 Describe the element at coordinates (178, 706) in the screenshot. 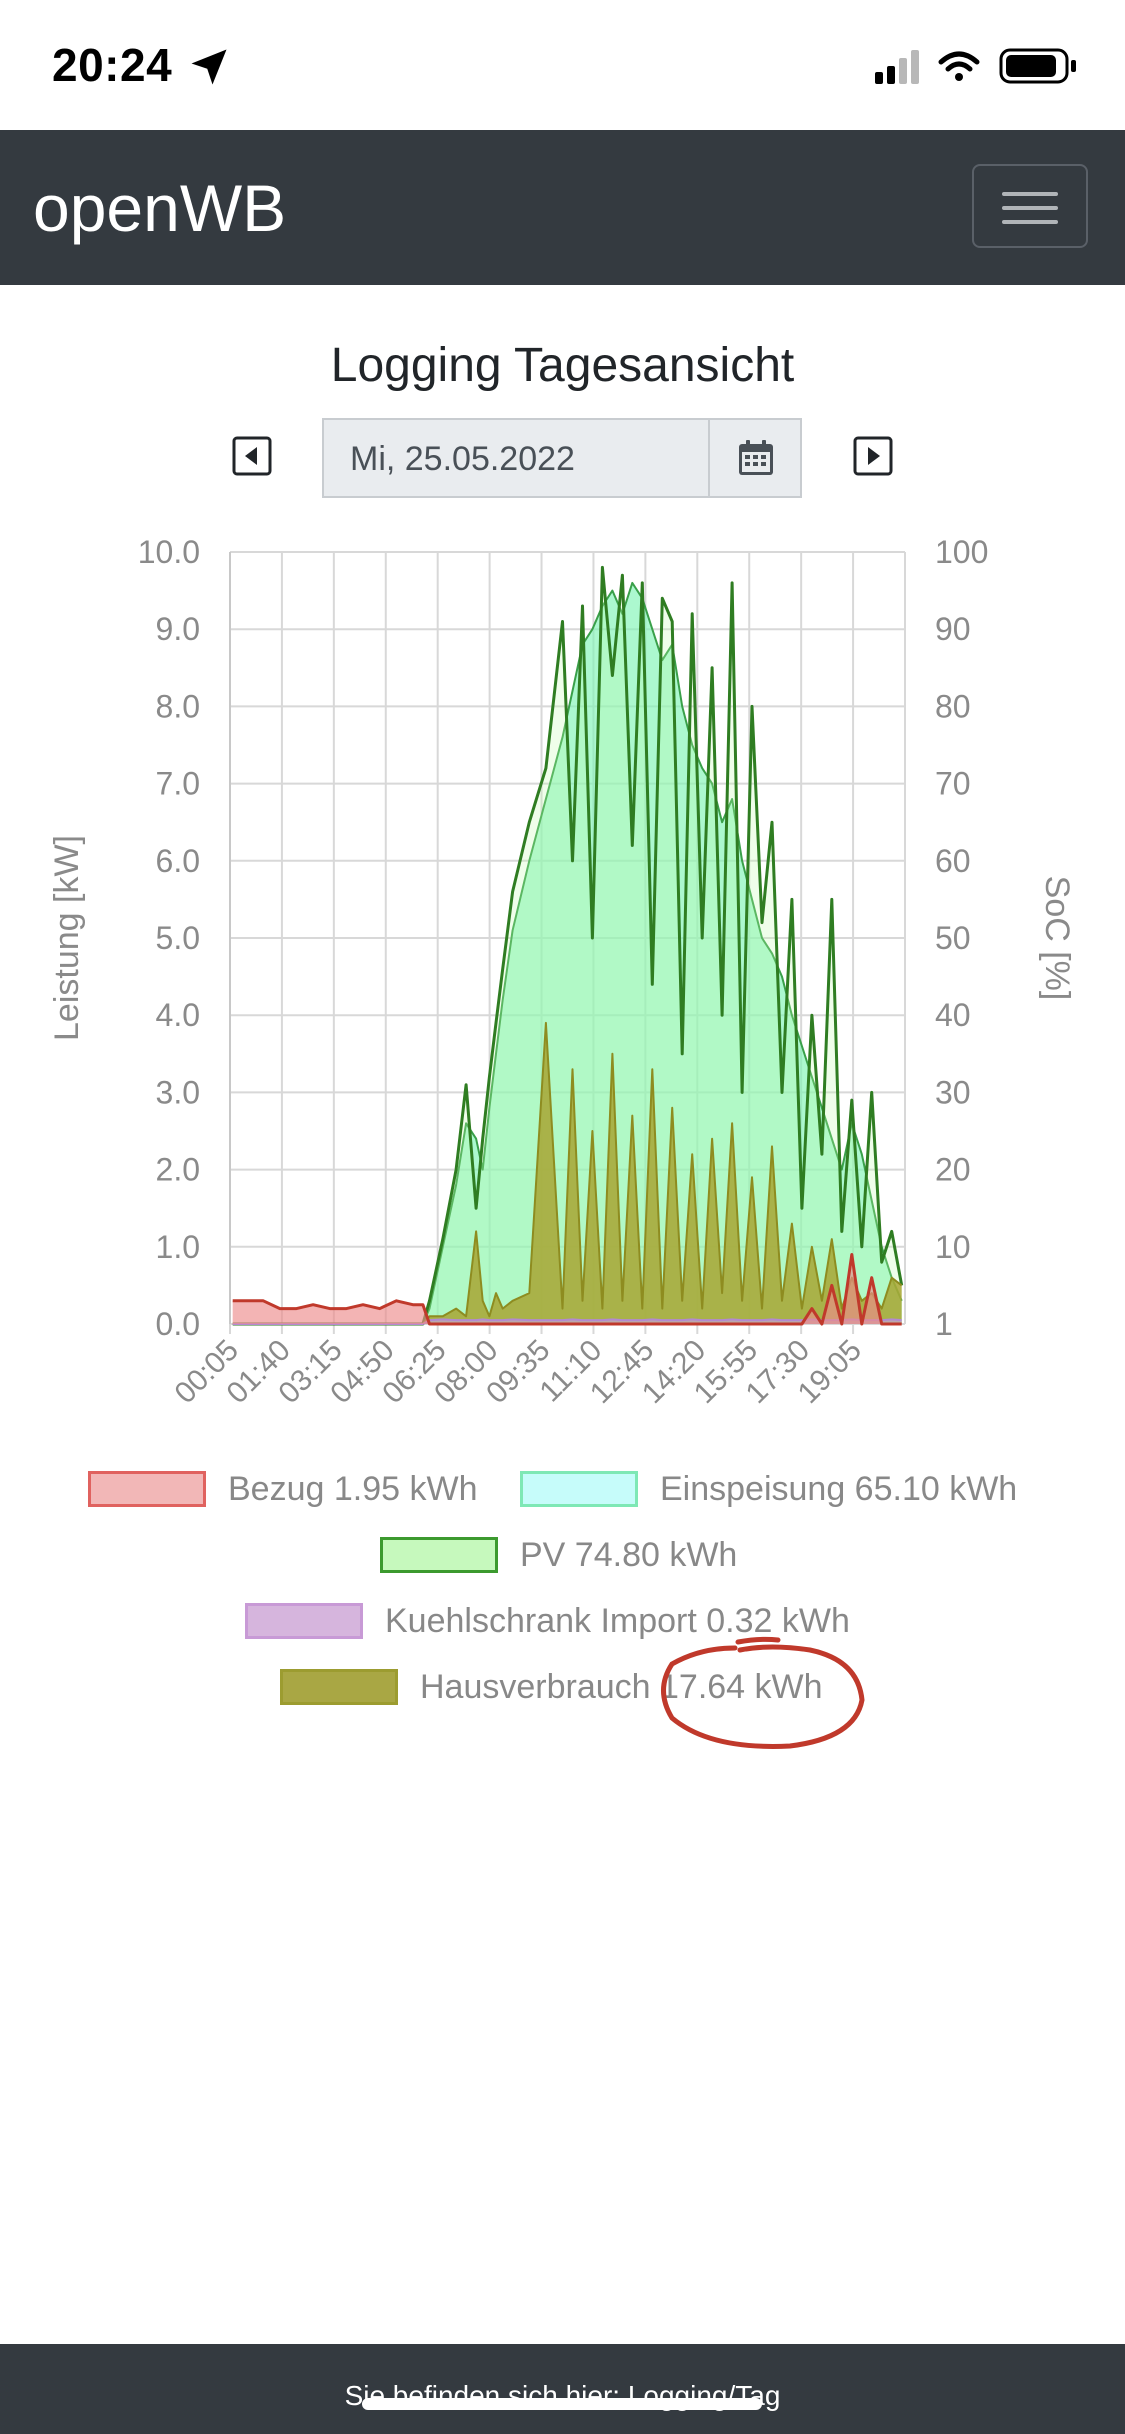

I see `y-tick-label-left: 8.0` at that location.